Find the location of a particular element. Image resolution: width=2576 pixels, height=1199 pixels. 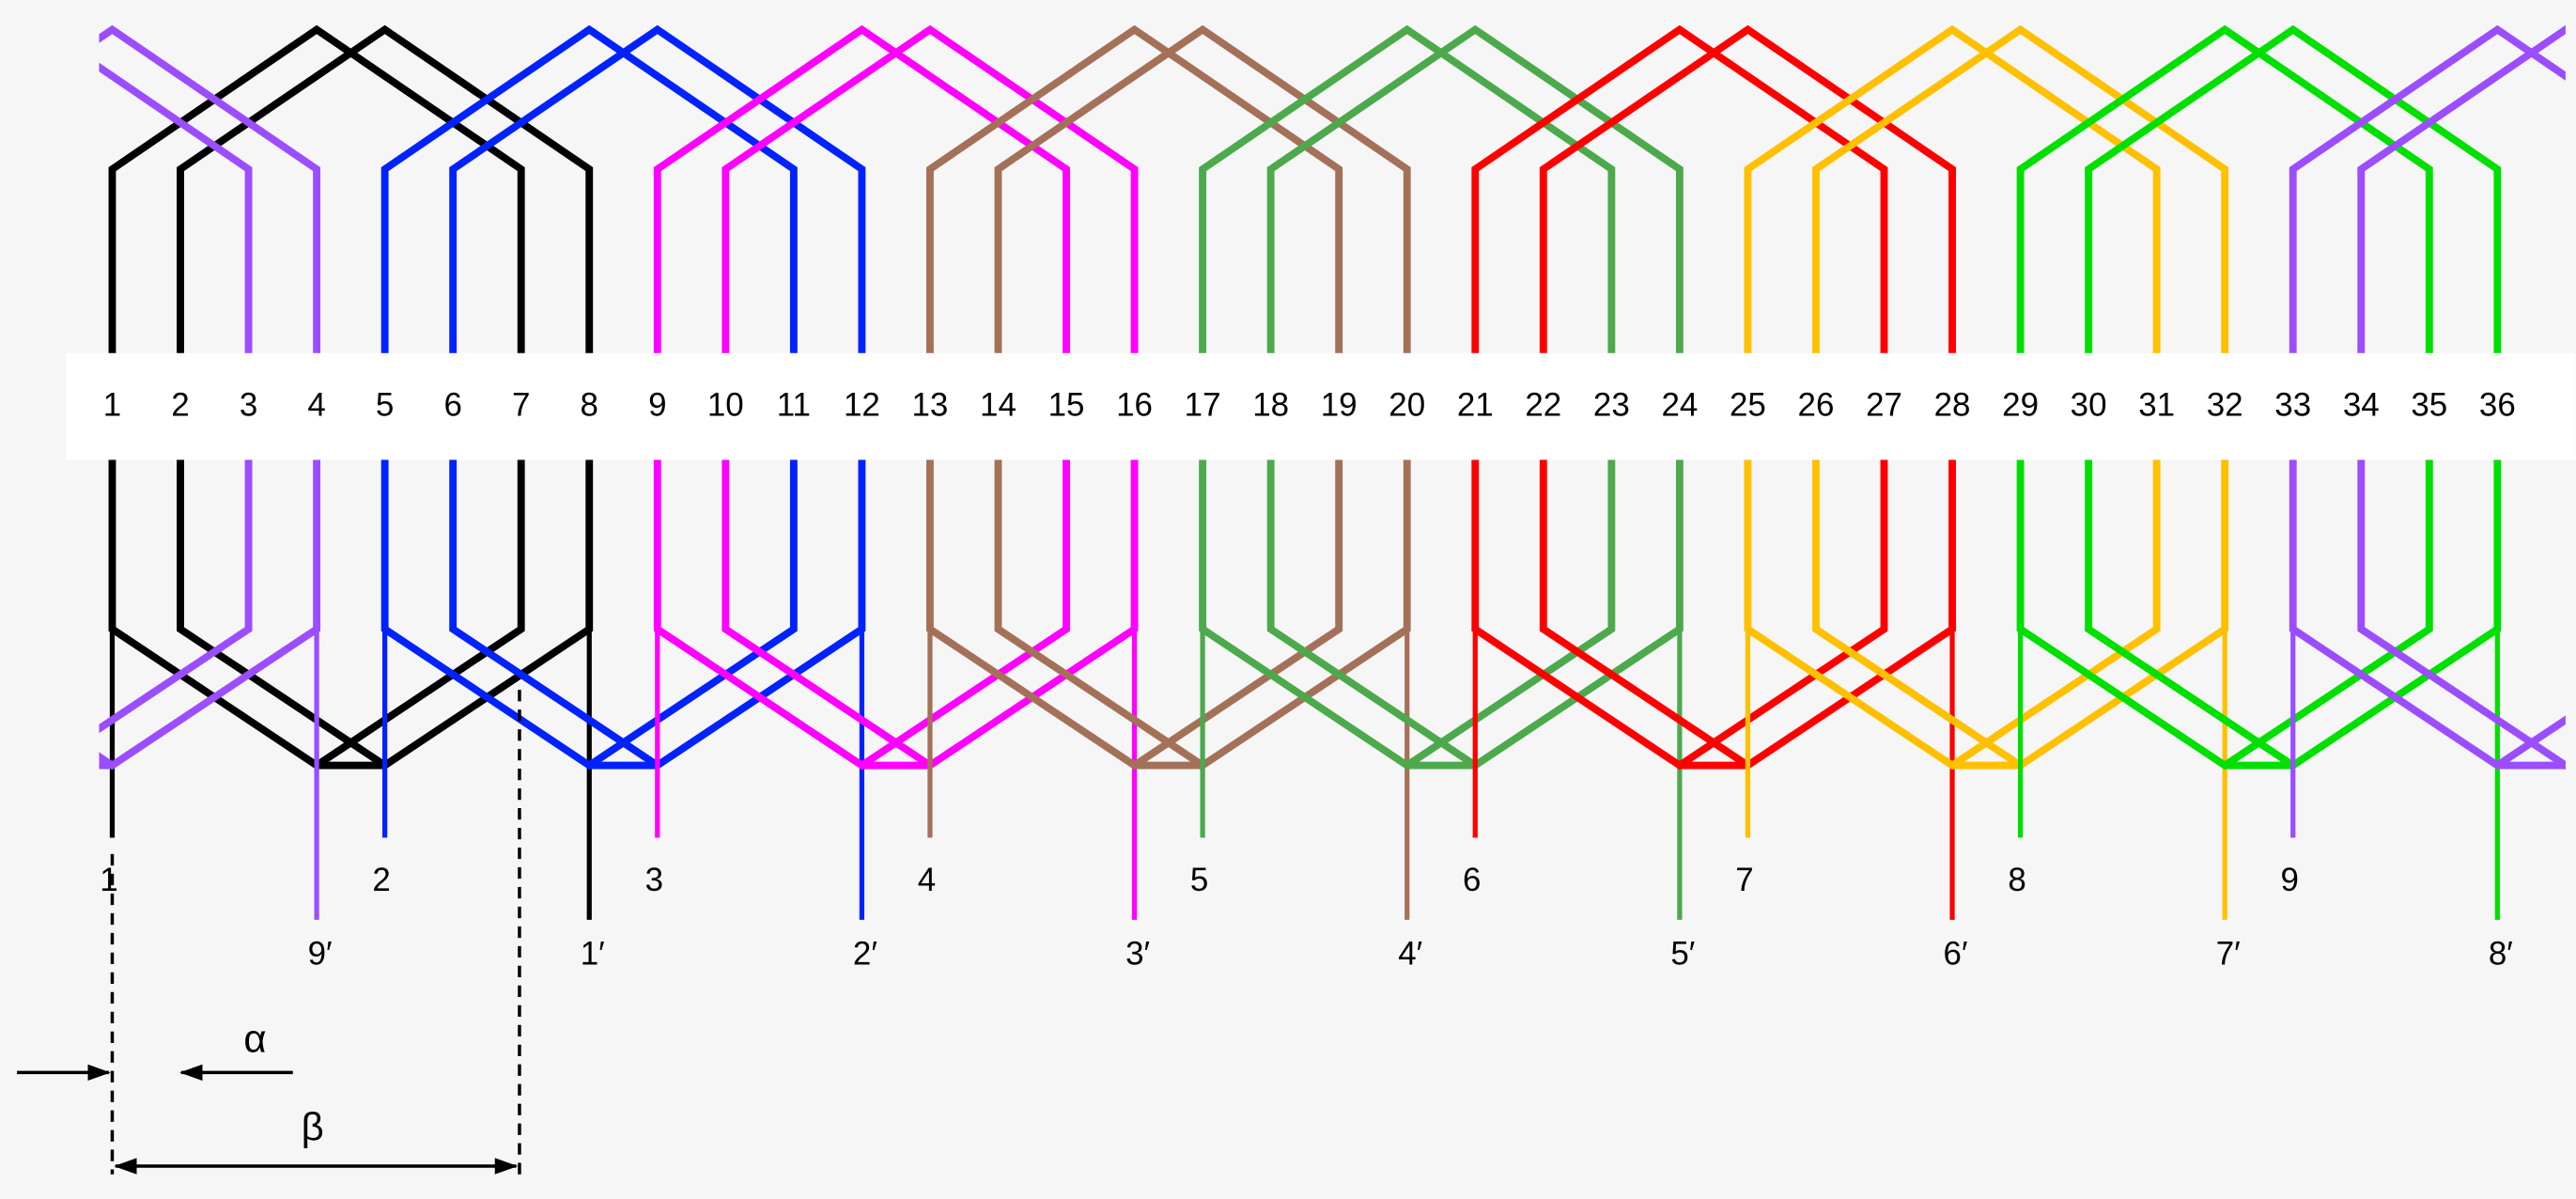

lead-start-label: 9 is located at coordinates (2290, 880).